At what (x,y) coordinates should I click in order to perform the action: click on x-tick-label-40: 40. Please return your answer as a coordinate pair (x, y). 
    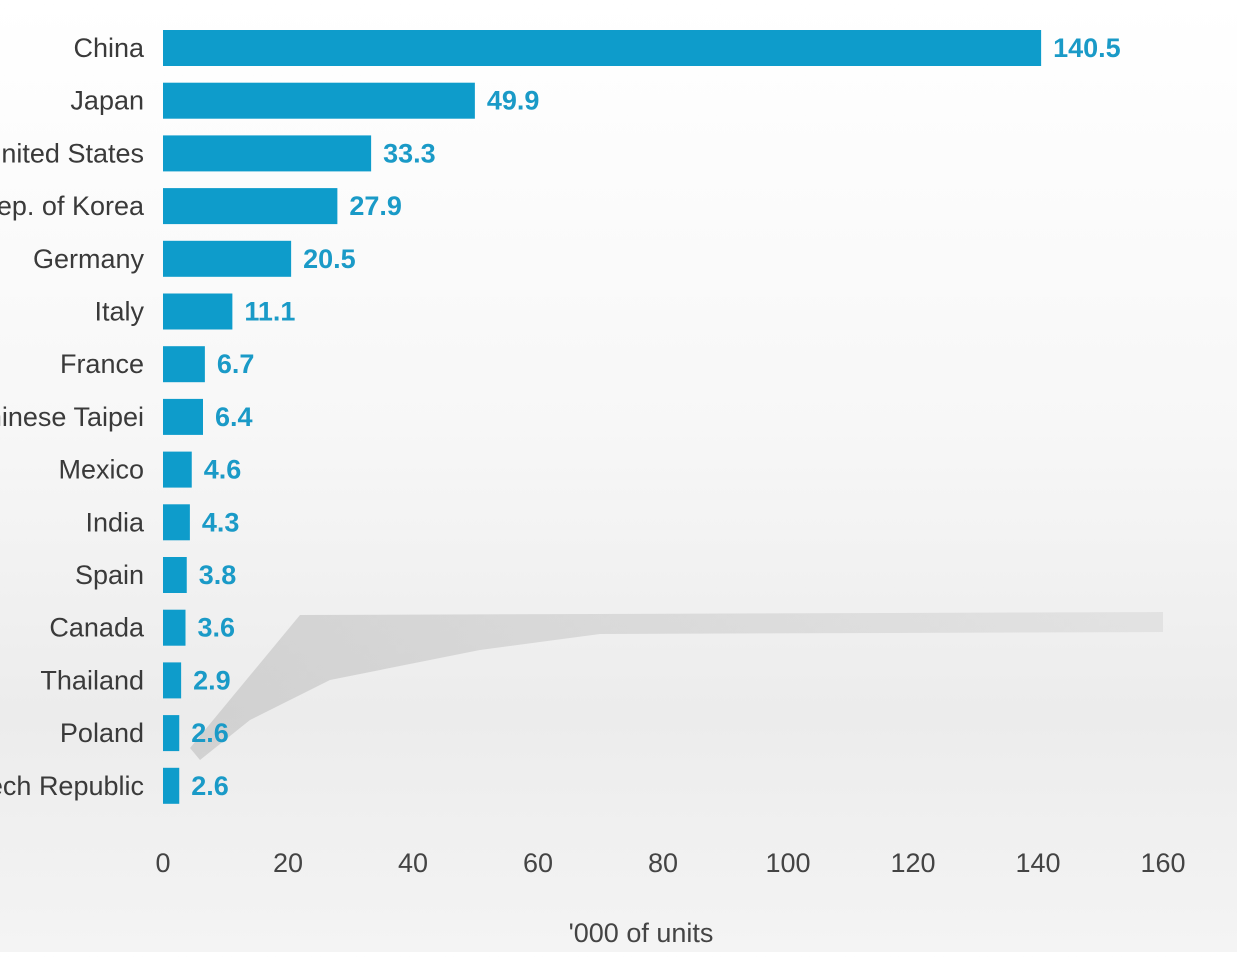
    Looking at the image, I should click on (413, 863).